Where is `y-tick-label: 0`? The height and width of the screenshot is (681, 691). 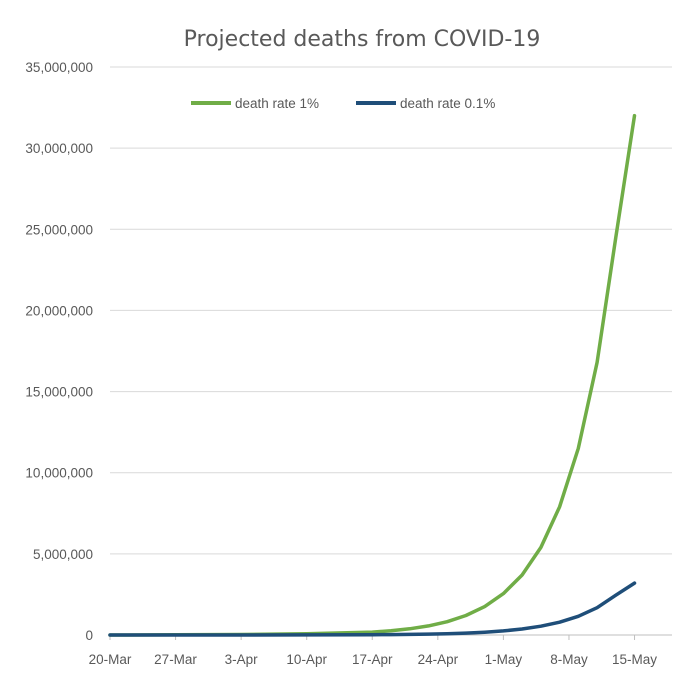
y-tick-label: 0 is located at coordinates (89, 635).